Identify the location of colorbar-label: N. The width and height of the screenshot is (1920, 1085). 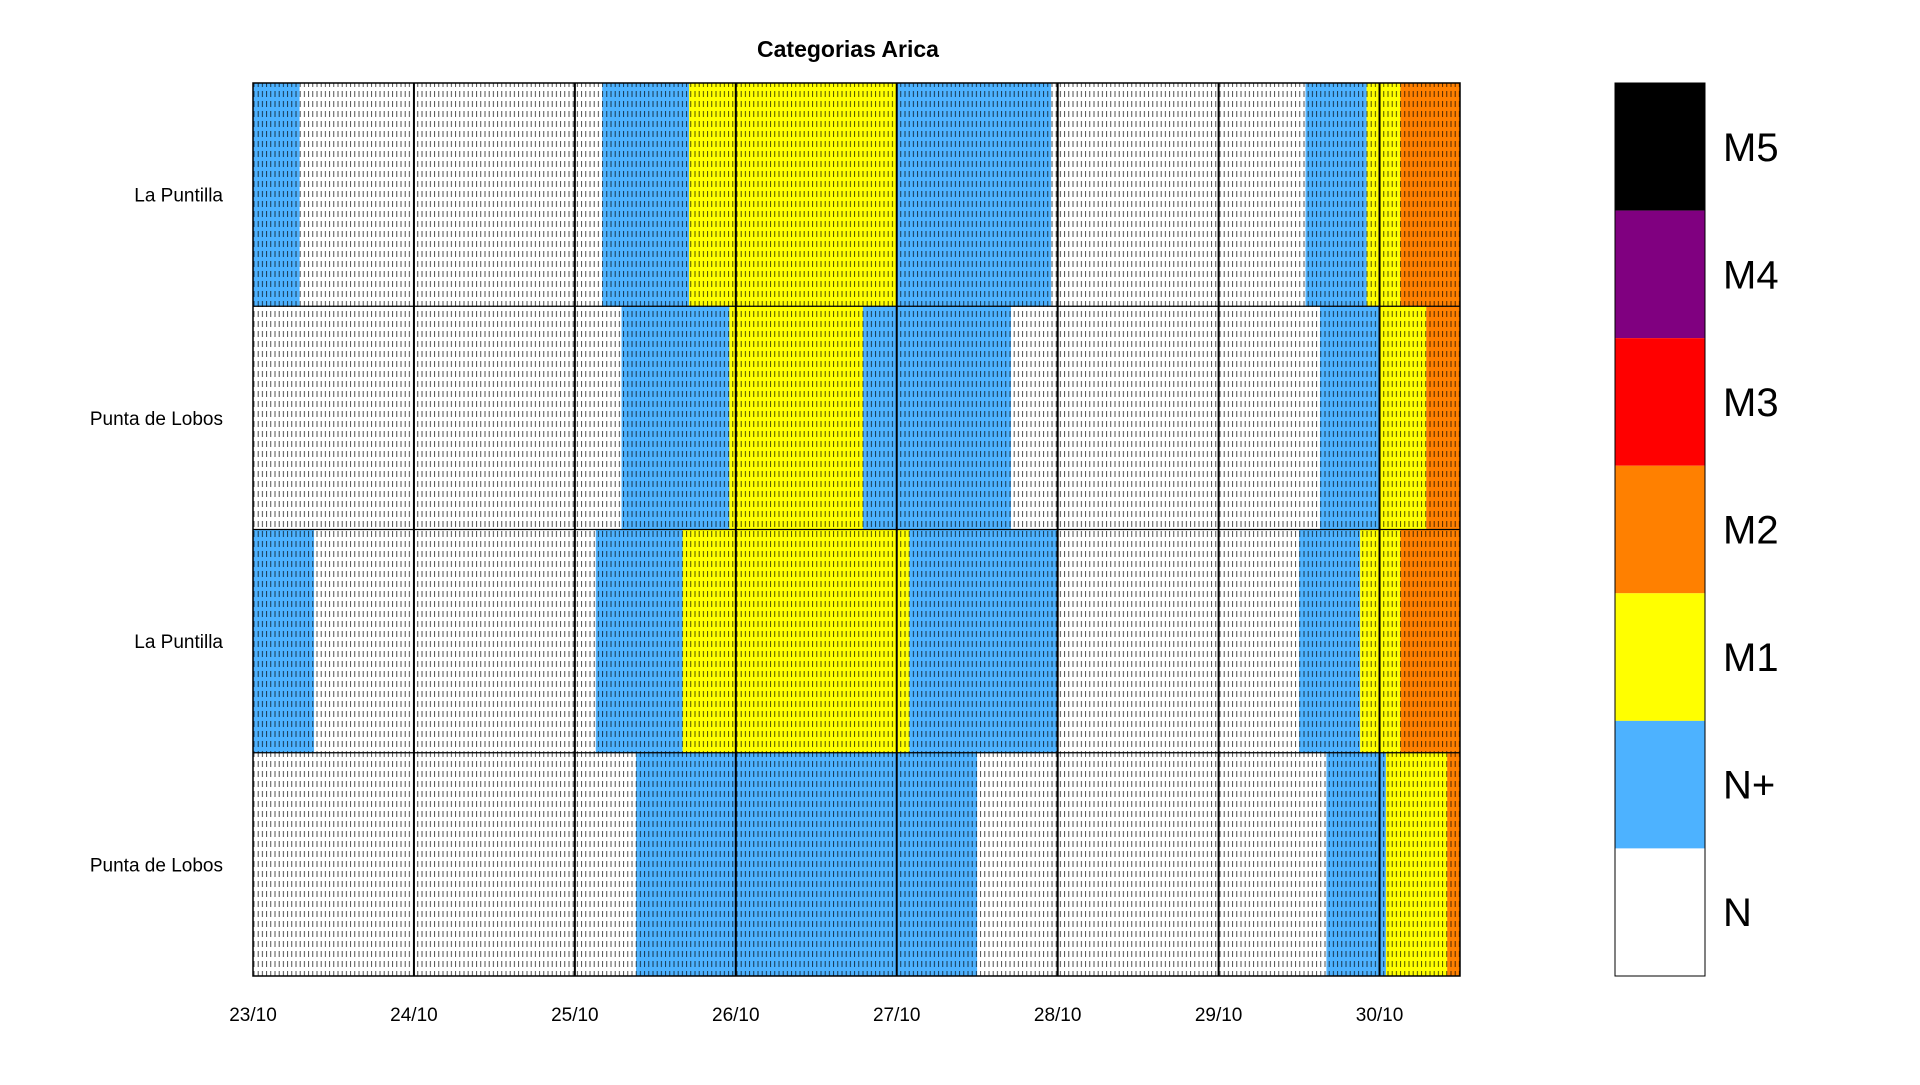
(1737, 913).